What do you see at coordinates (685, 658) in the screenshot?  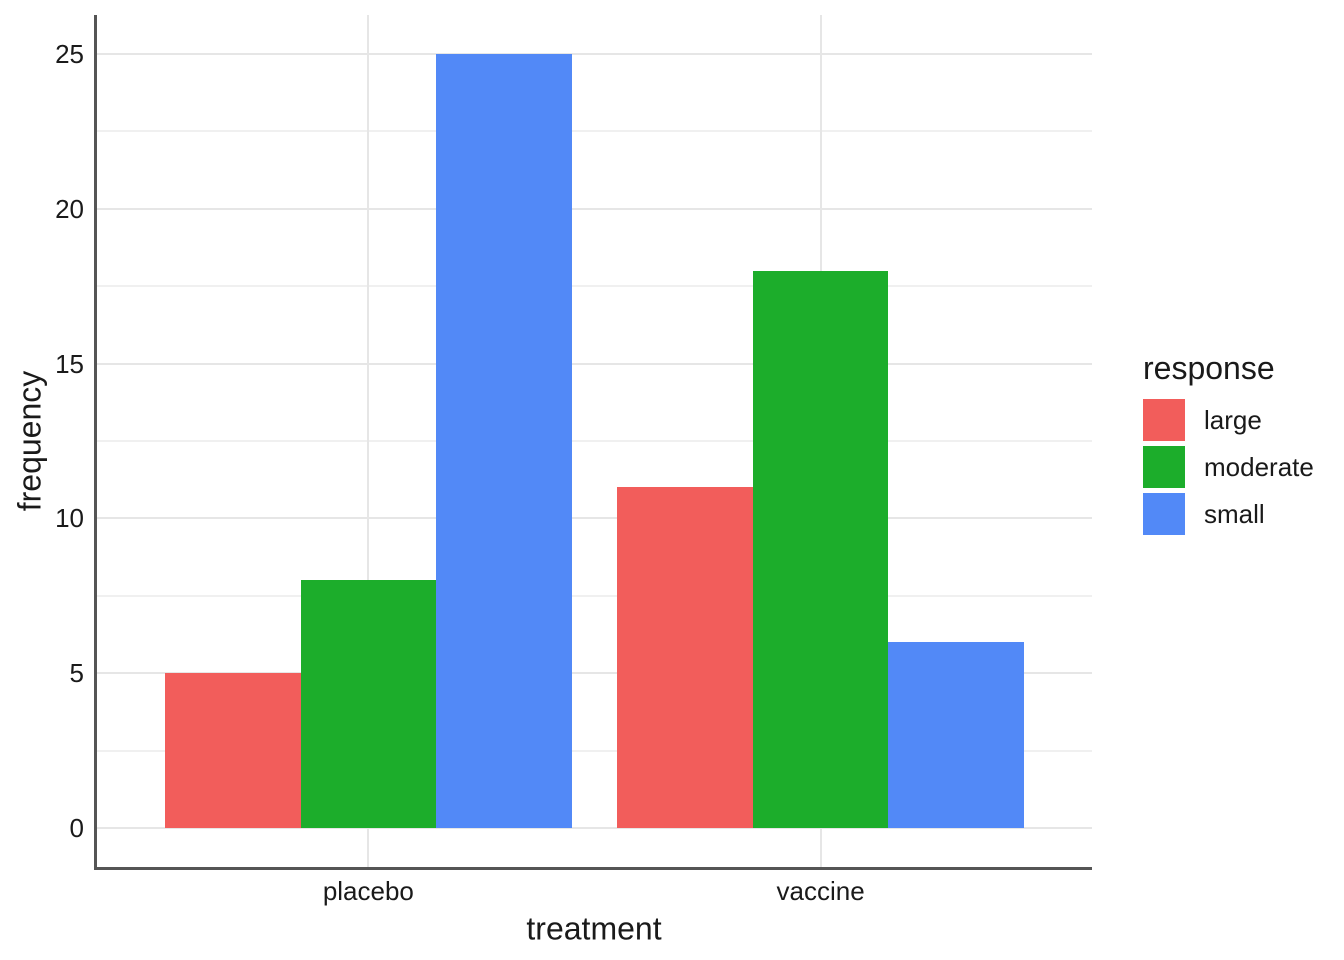 I see `bar-vaccine-large` at bounding box center [685, 658].